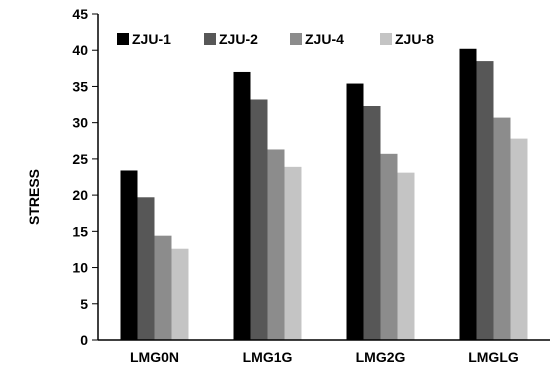 The width and height of the screenshot is (555, 372). Describe the element at coordinates (414, 39) in the screenshot. I see `legend-label: ZJU-8` at that location.